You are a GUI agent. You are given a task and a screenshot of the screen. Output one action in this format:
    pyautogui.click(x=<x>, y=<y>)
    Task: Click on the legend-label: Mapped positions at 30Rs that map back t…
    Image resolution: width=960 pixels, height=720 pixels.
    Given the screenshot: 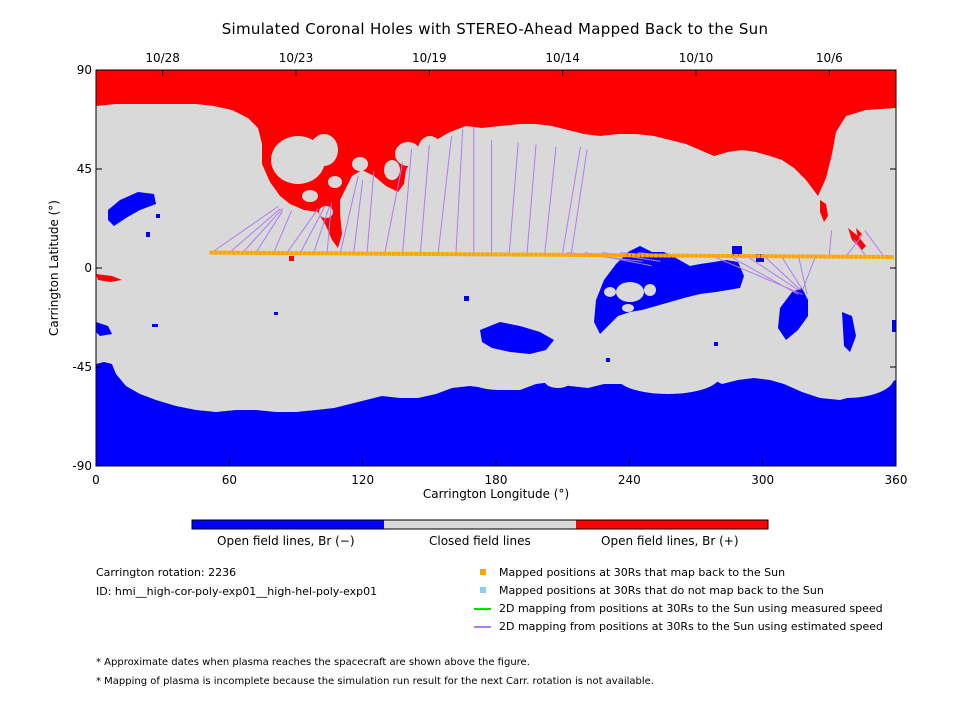 What is the action you would take?
    pyautogui.click(x=642, y=572)
    